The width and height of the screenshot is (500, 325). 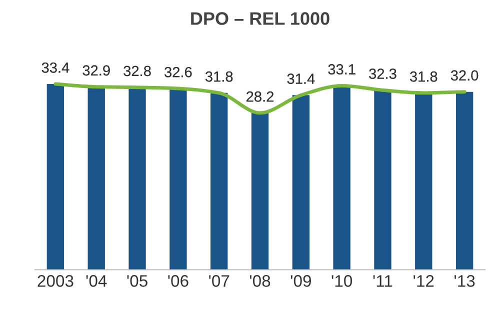 What do you see at coordinates (260, 281) in the screenshot?
I see `x-tick-label: '08` at bounding box center [260, 281].